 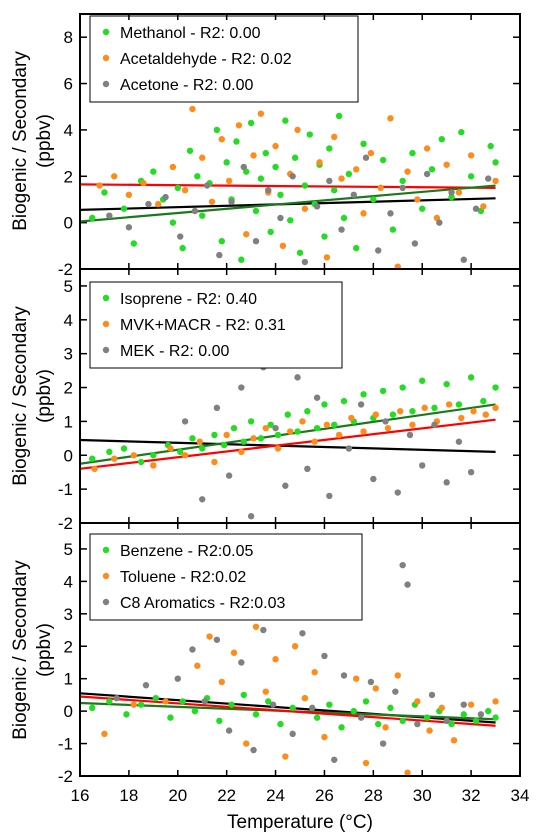 I want to click on x-tick-label: 22, so click(x=226, y=795).